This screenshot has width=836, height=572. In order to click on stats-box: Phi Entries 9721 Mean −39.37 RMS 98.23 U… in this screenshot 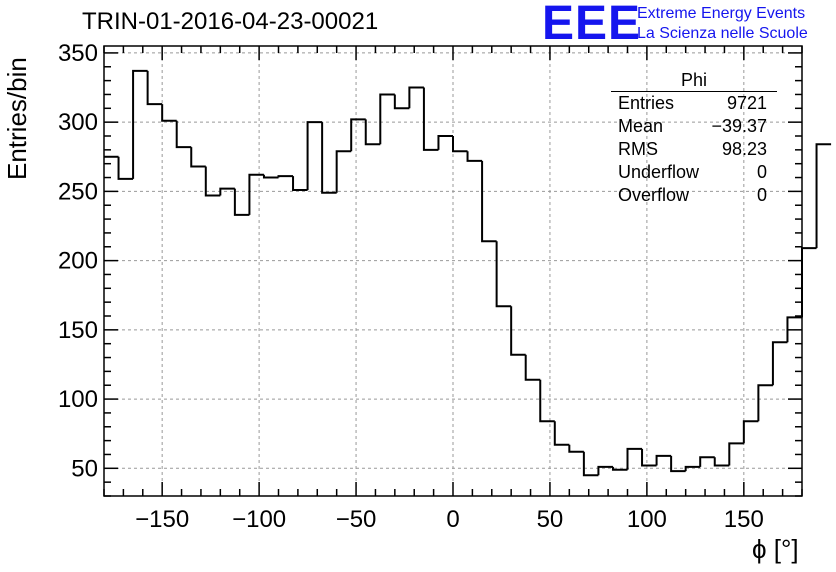, I will do `click(694, 138)`.